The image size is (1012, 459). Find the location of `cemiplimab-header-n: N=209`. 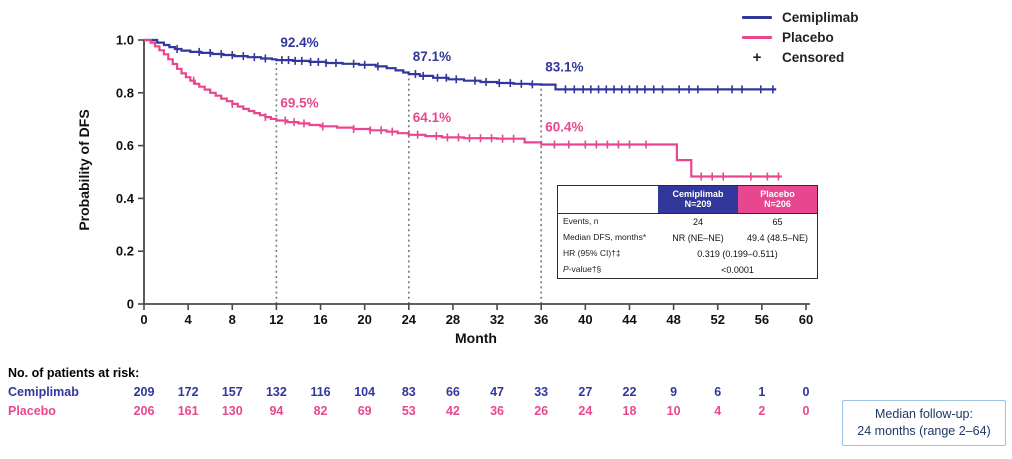

cemiplimab-header-n: N=209 is located at coordinates (698, 204).